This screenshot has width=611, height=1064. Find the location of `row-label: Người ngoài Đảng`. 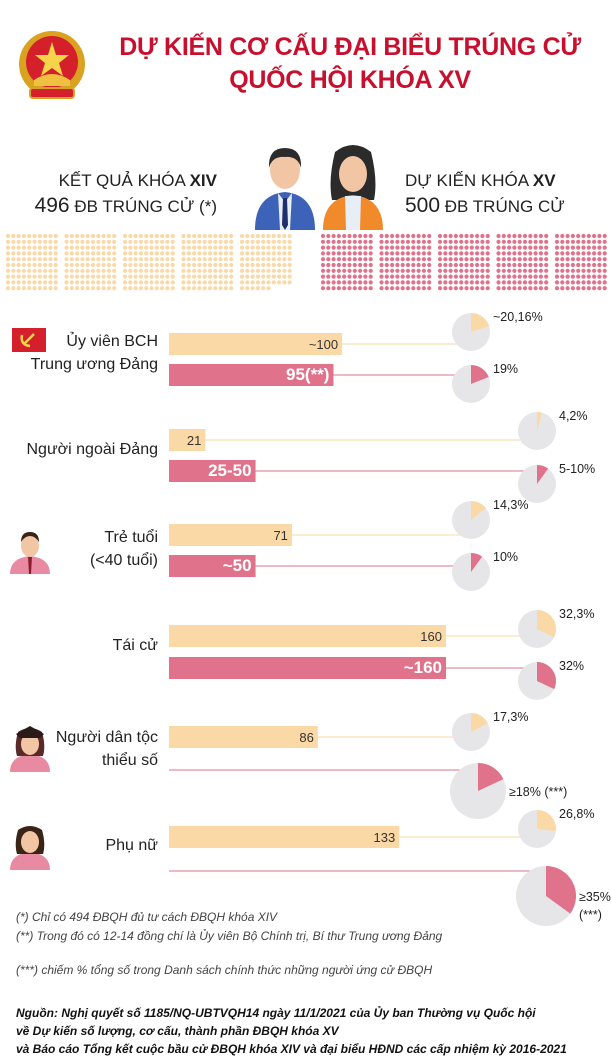

row-label: Người ngoài Đảng is located at coordinates (92, 449).